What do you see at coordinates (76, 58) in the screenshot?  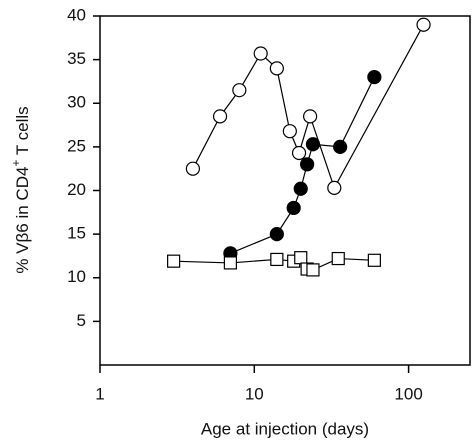 I see `y-tick-label: 35` at bounding box center [76, 58].